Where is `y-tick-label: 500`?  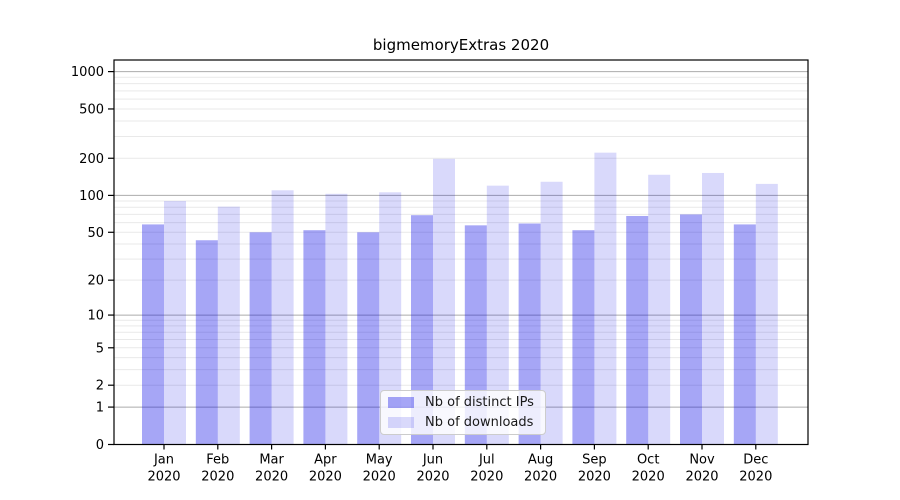
y-tick-label: 500 is located at coordinates (91, 109).